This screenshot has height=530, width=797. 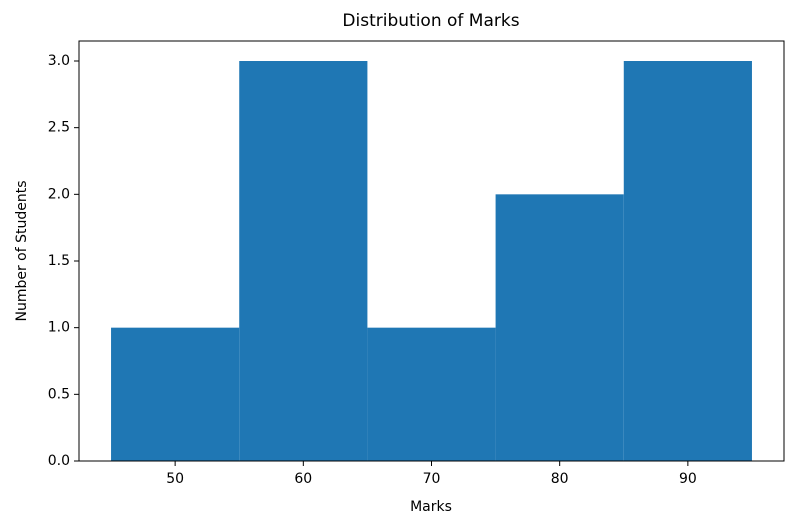 I want to click on y-tick-label: 0.0, so click(x=59, y=461).